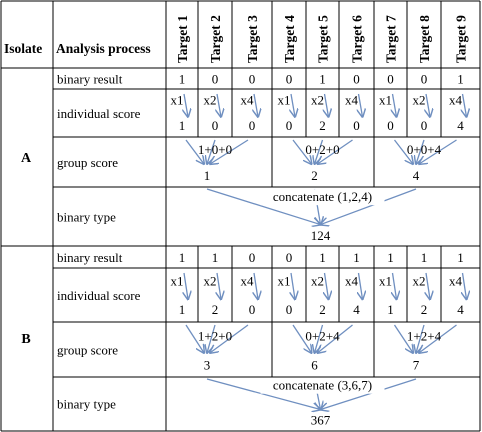  Describe the element at coordinates (460, 309) in the screenshot. I see `individual-score-value: 4` at that location.